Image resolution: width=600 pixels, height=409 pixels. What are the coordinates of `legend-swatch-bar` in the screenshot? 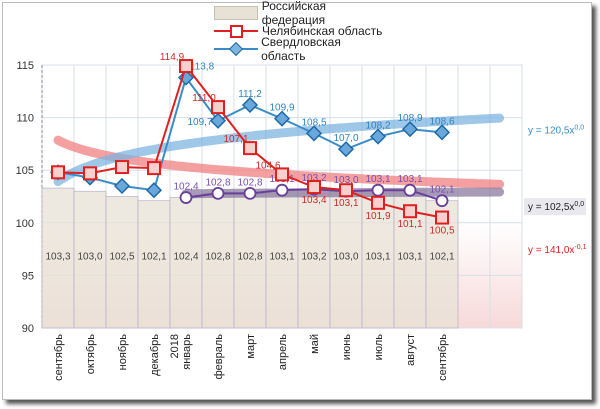 It's located at (236, 13).